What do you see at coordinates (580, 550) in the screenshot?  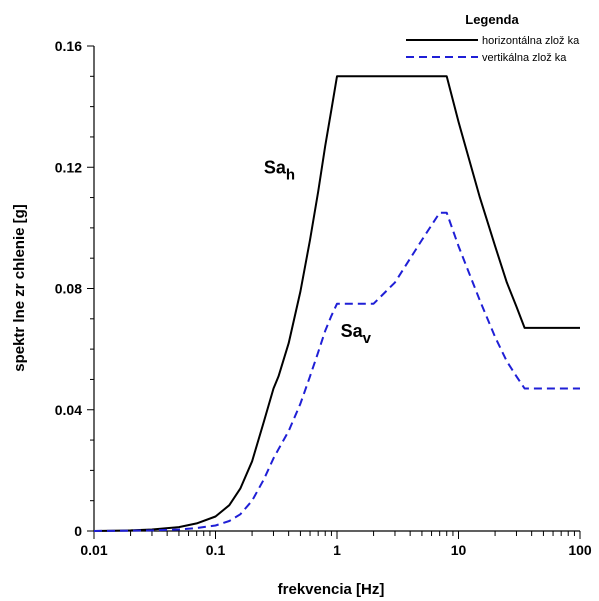 I see `x-tick-label: 100` at bounding box center [580, 550].